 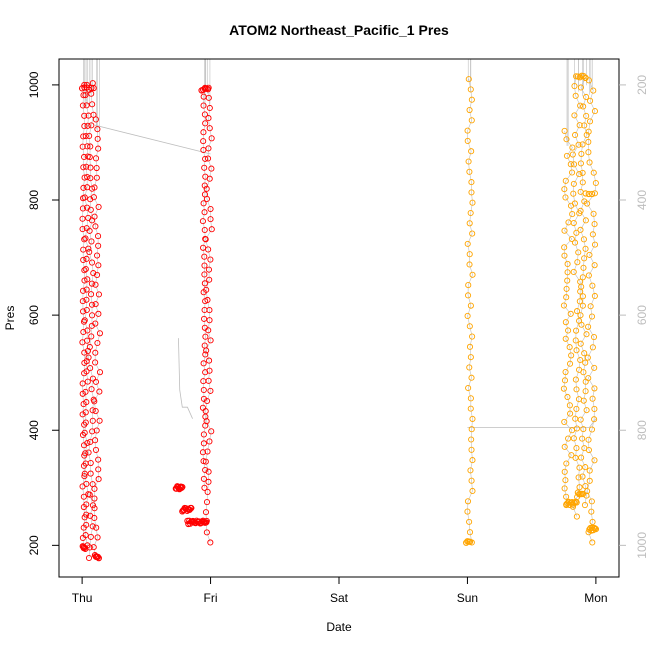 What do you see at coordinates (339, 30) in the screenshot?
I see `chart-title: ATOM2 Northeast_Pacific_1 Pres` at bounding box center [339, 30].